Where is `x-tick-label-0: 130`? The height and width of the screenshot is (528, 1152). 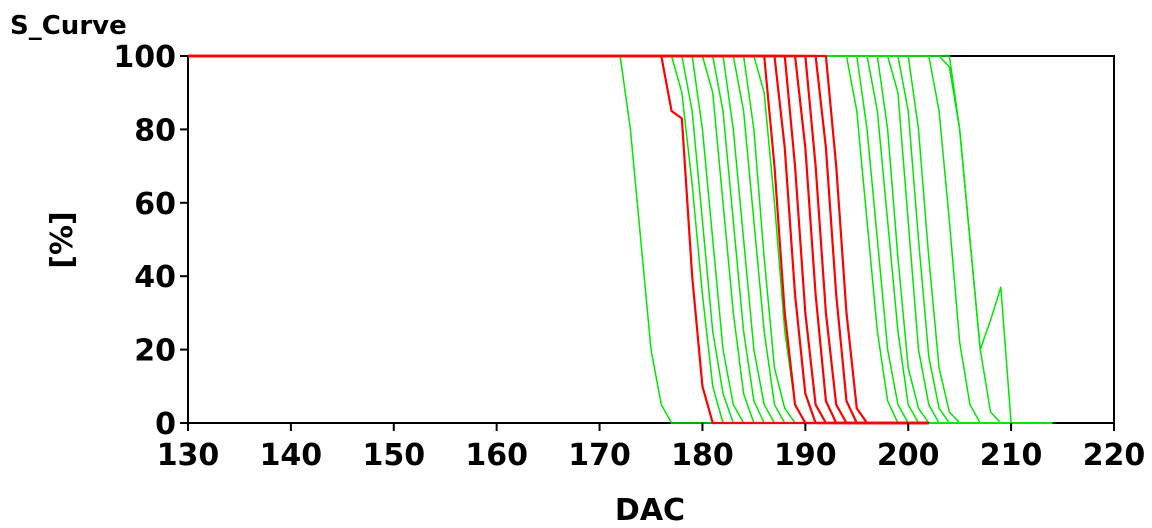
x-tick-label-0: 130 is located at coordinates (188, 455).